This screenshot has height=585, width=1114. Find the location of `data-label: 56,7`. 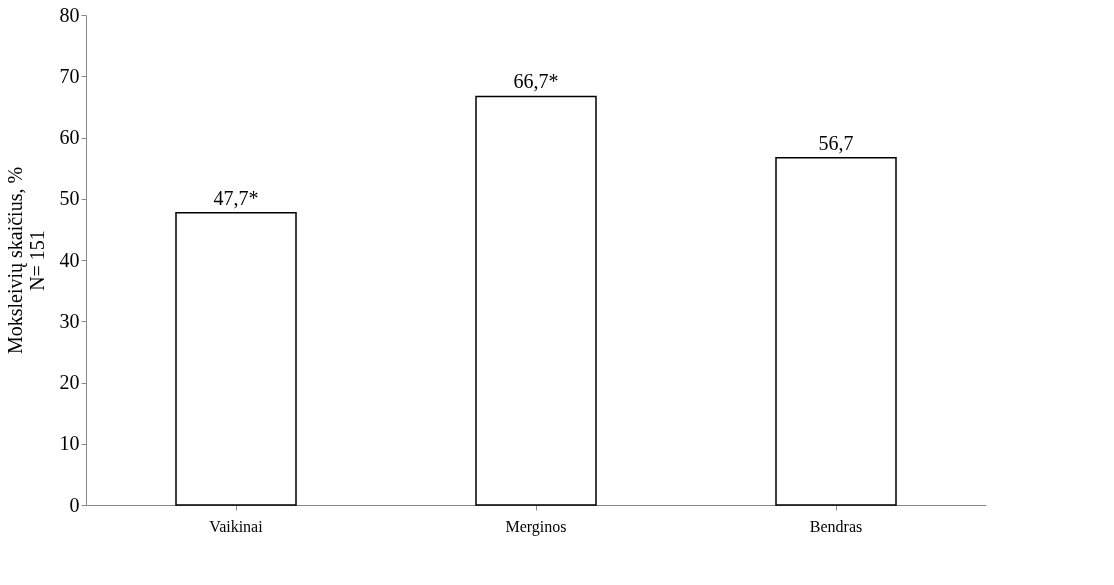

data-label: 56,7 is located at coordinates (836, 142).